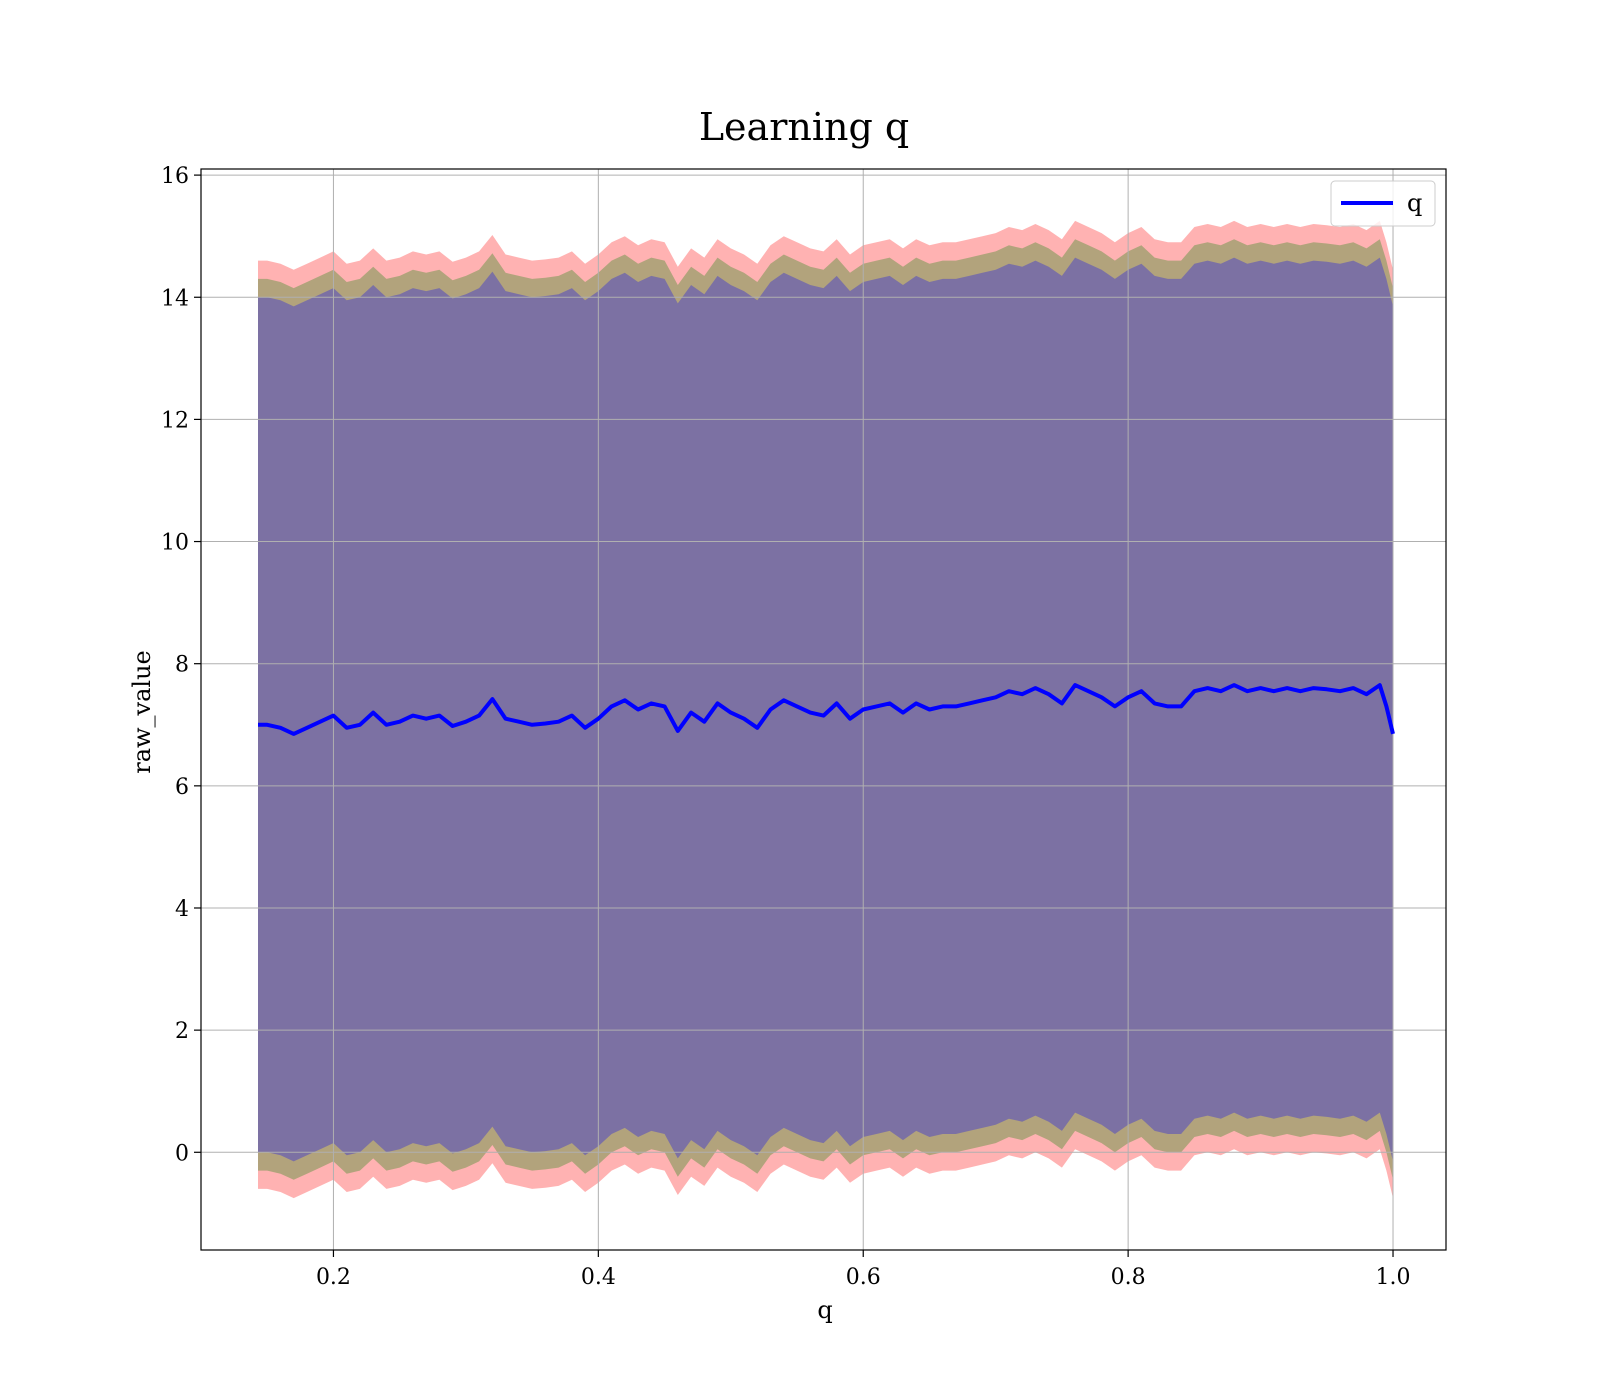  What do you see at coordinates (182, 1031) in the screenshot?
I see `y-tick-label: 2` at bounding box center [182, 1031].